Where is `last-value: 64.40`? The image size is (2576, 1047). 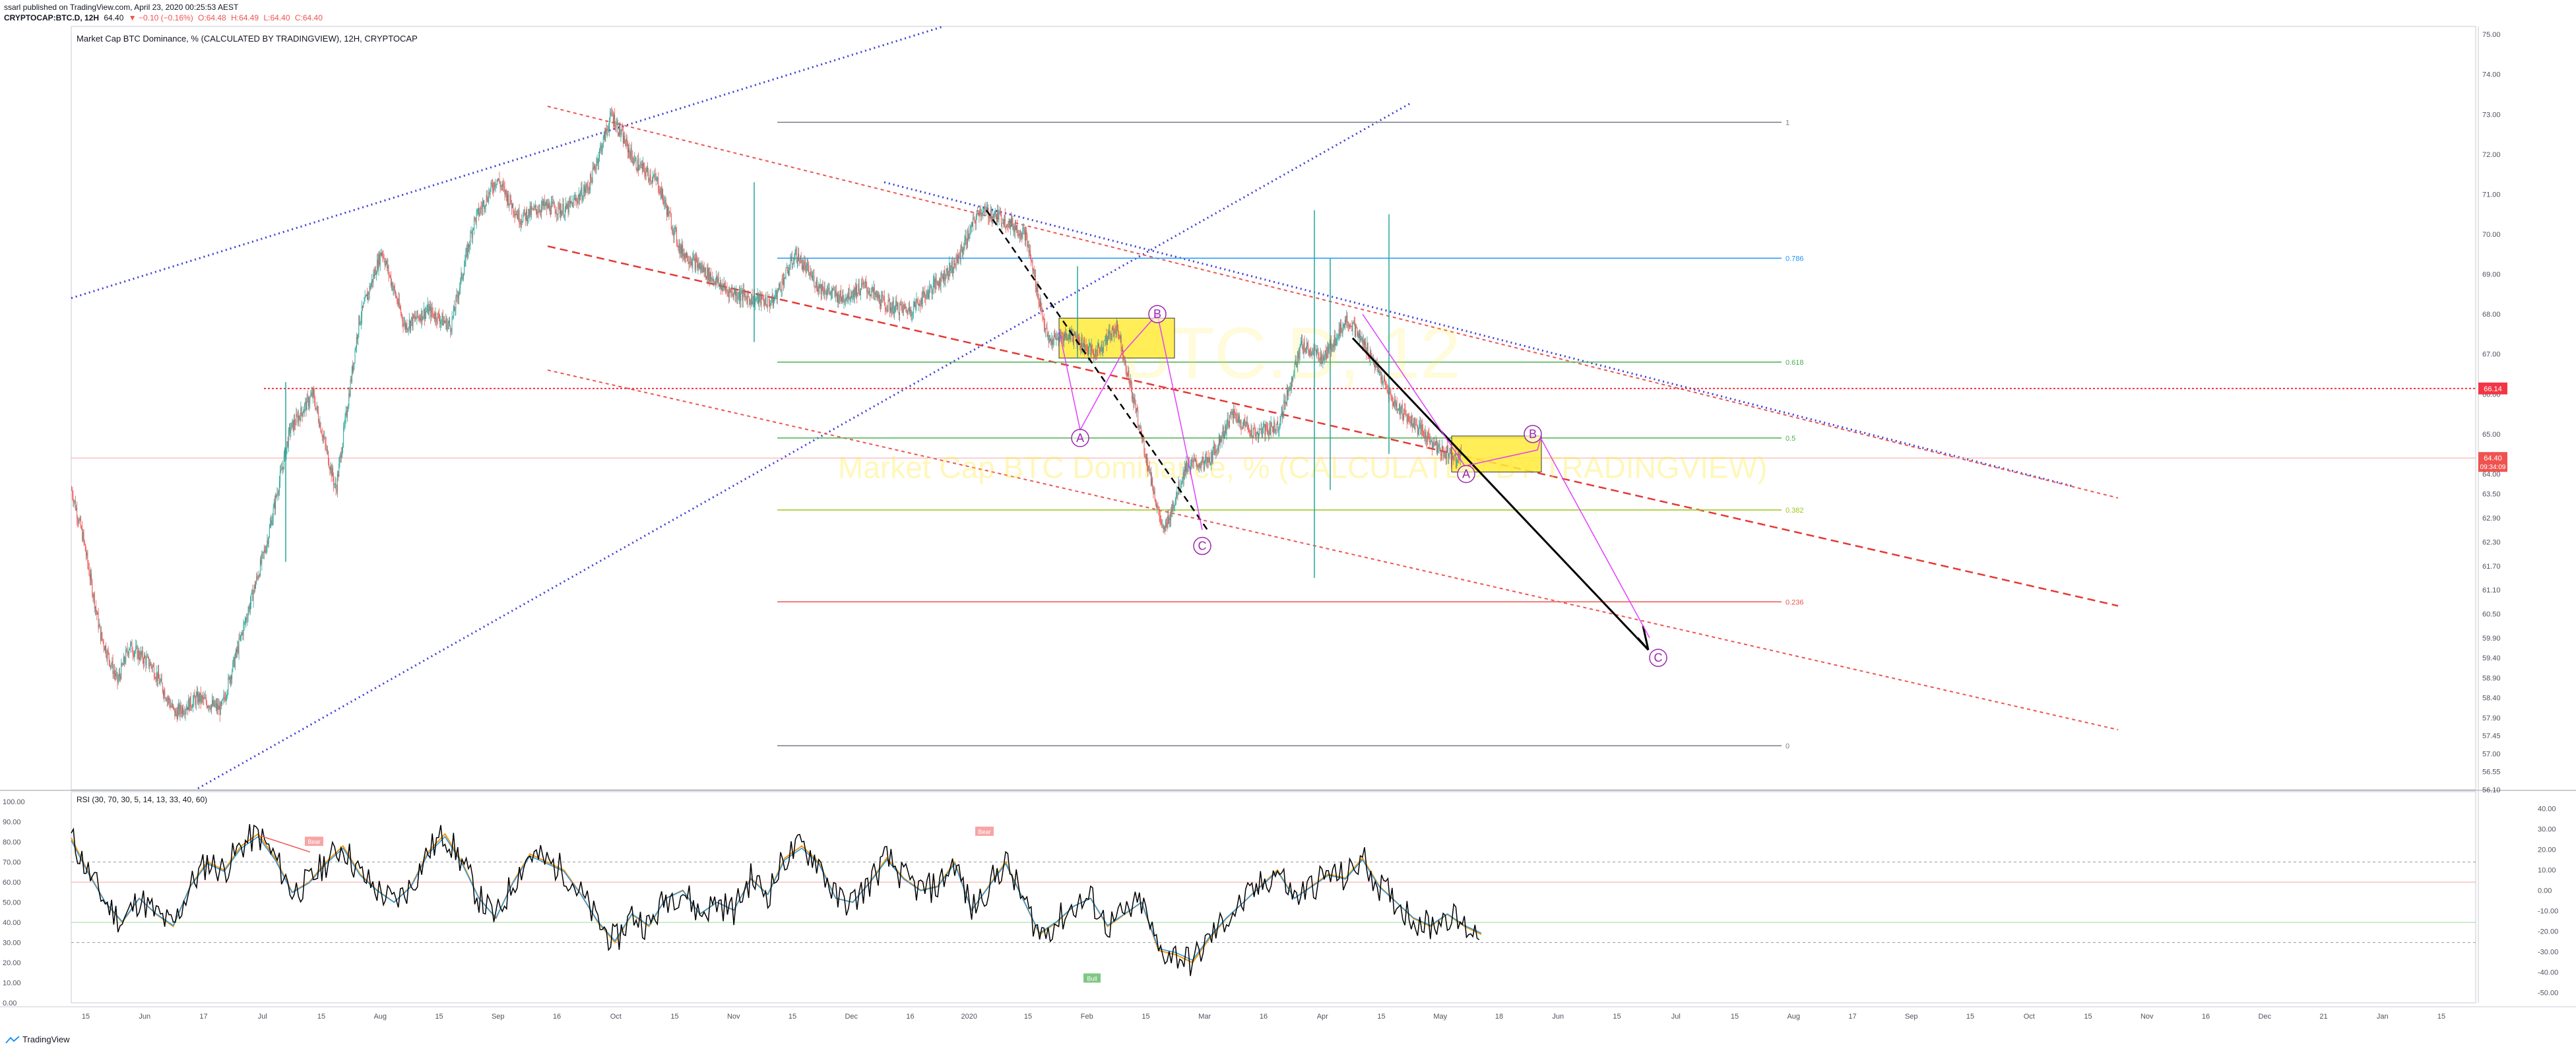
last-value: 64.40 is located at coordinates (114, 17).